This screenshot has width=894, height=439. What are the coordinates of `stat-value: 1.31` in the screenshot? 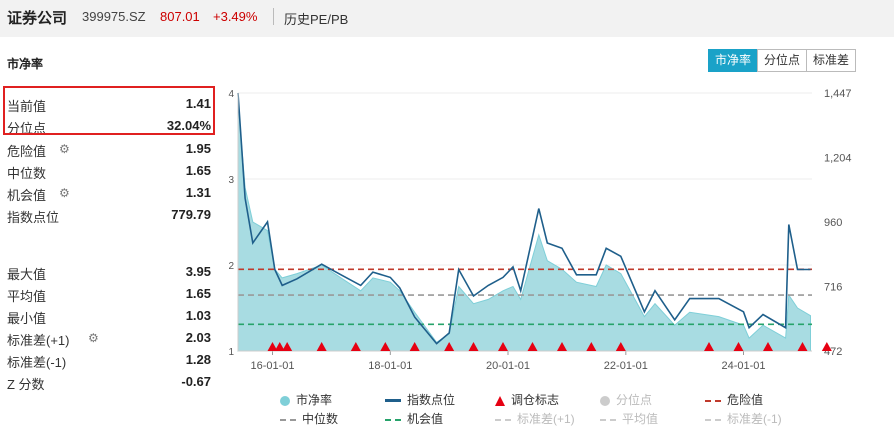 It's located at (198, 192).